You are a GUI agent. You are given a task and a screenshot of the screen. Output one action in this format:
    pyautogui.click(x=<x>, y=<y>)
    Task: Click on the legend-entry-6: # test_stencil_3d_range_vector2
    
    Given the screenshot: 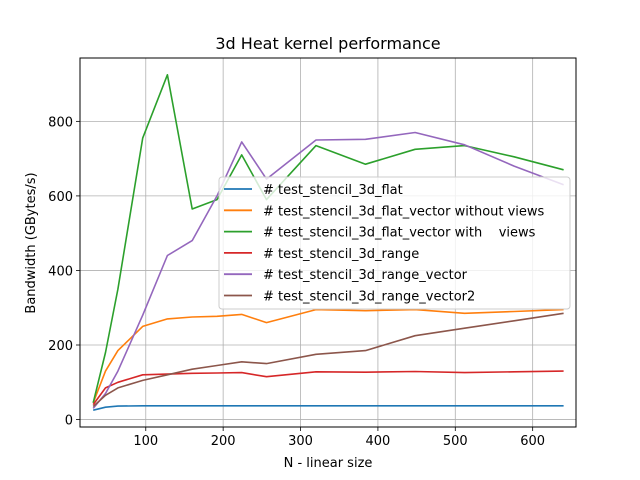 What is the action you would take?
    pyautogui.click(x=369, y=297)
    